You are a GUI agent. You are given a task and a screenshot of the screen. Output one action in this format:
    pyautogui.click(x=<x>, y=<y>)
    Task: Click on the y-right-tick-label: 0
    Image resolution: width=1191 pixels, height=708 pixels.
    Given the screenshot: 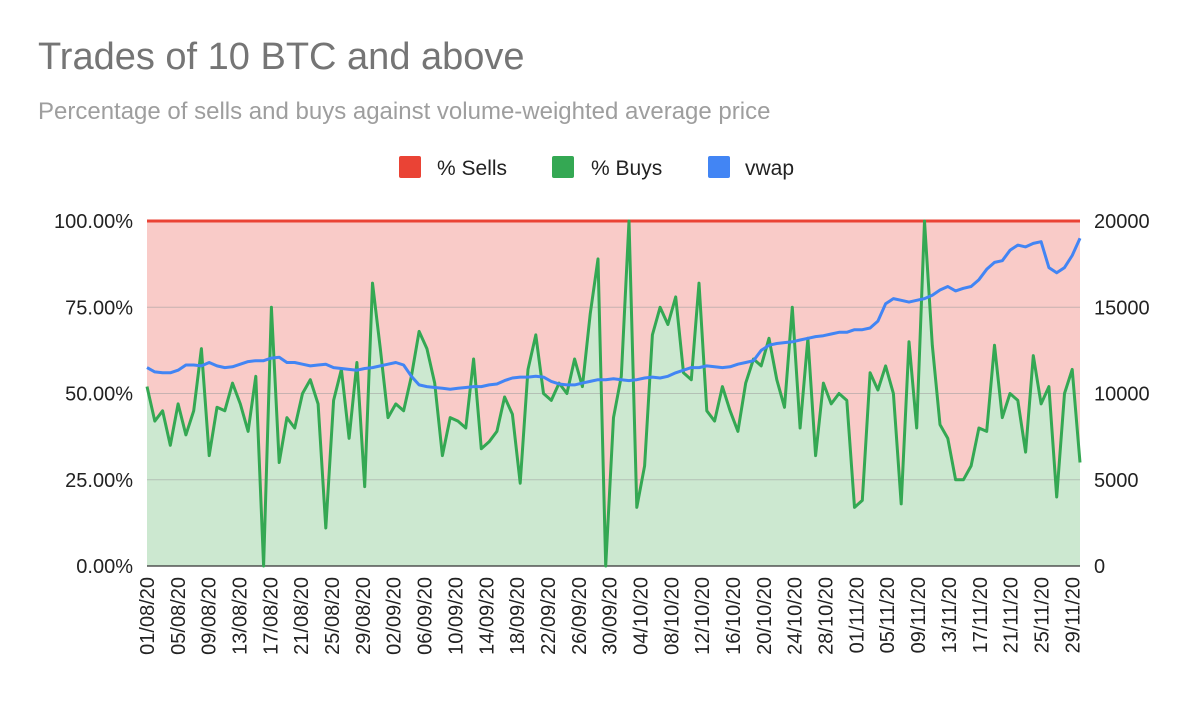 What is the action you would take?
    pyautogui.click(x=1099, y=567)
    